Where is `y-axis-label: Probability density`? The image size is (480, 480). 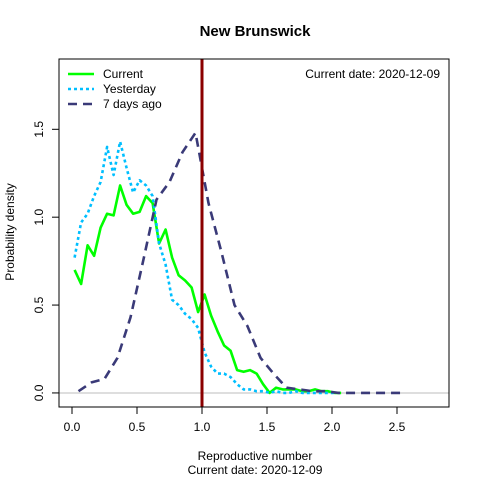 y-axis-label: Probability density is located at coordinates (10, 231).